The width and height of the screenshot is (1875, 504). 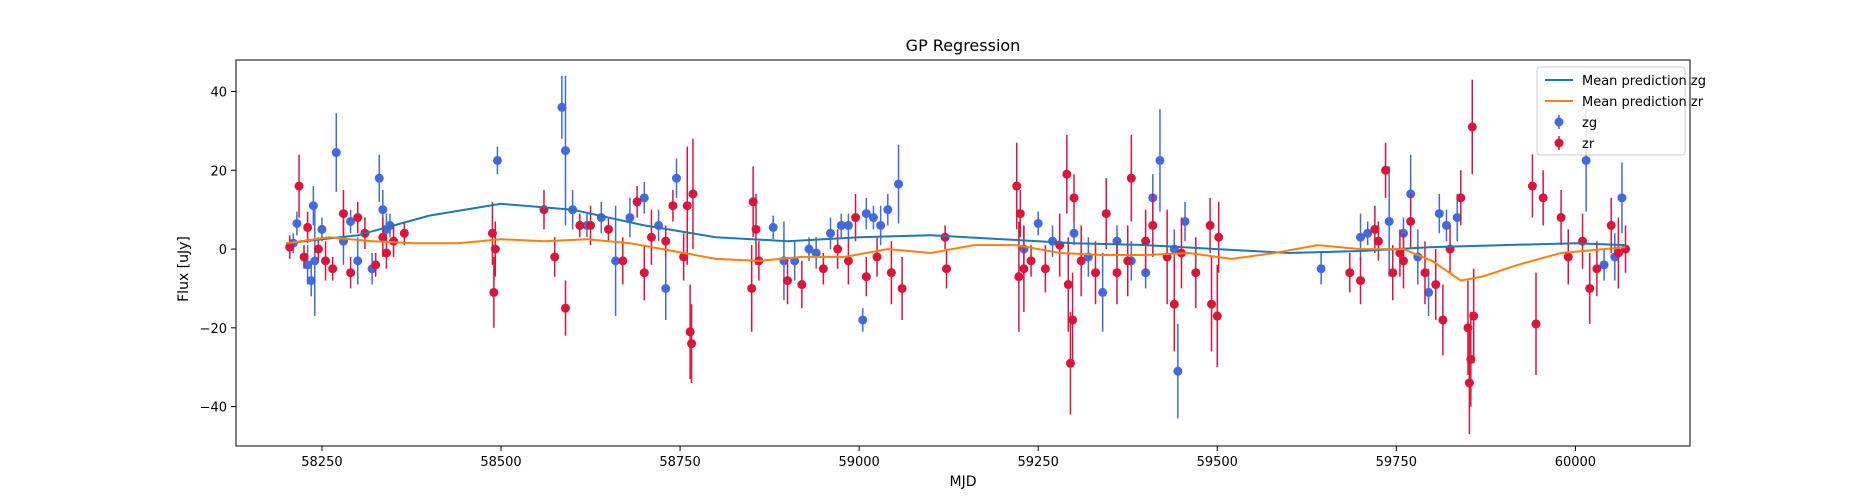 I want to click on legend-box, so click(x=1611, y=111).